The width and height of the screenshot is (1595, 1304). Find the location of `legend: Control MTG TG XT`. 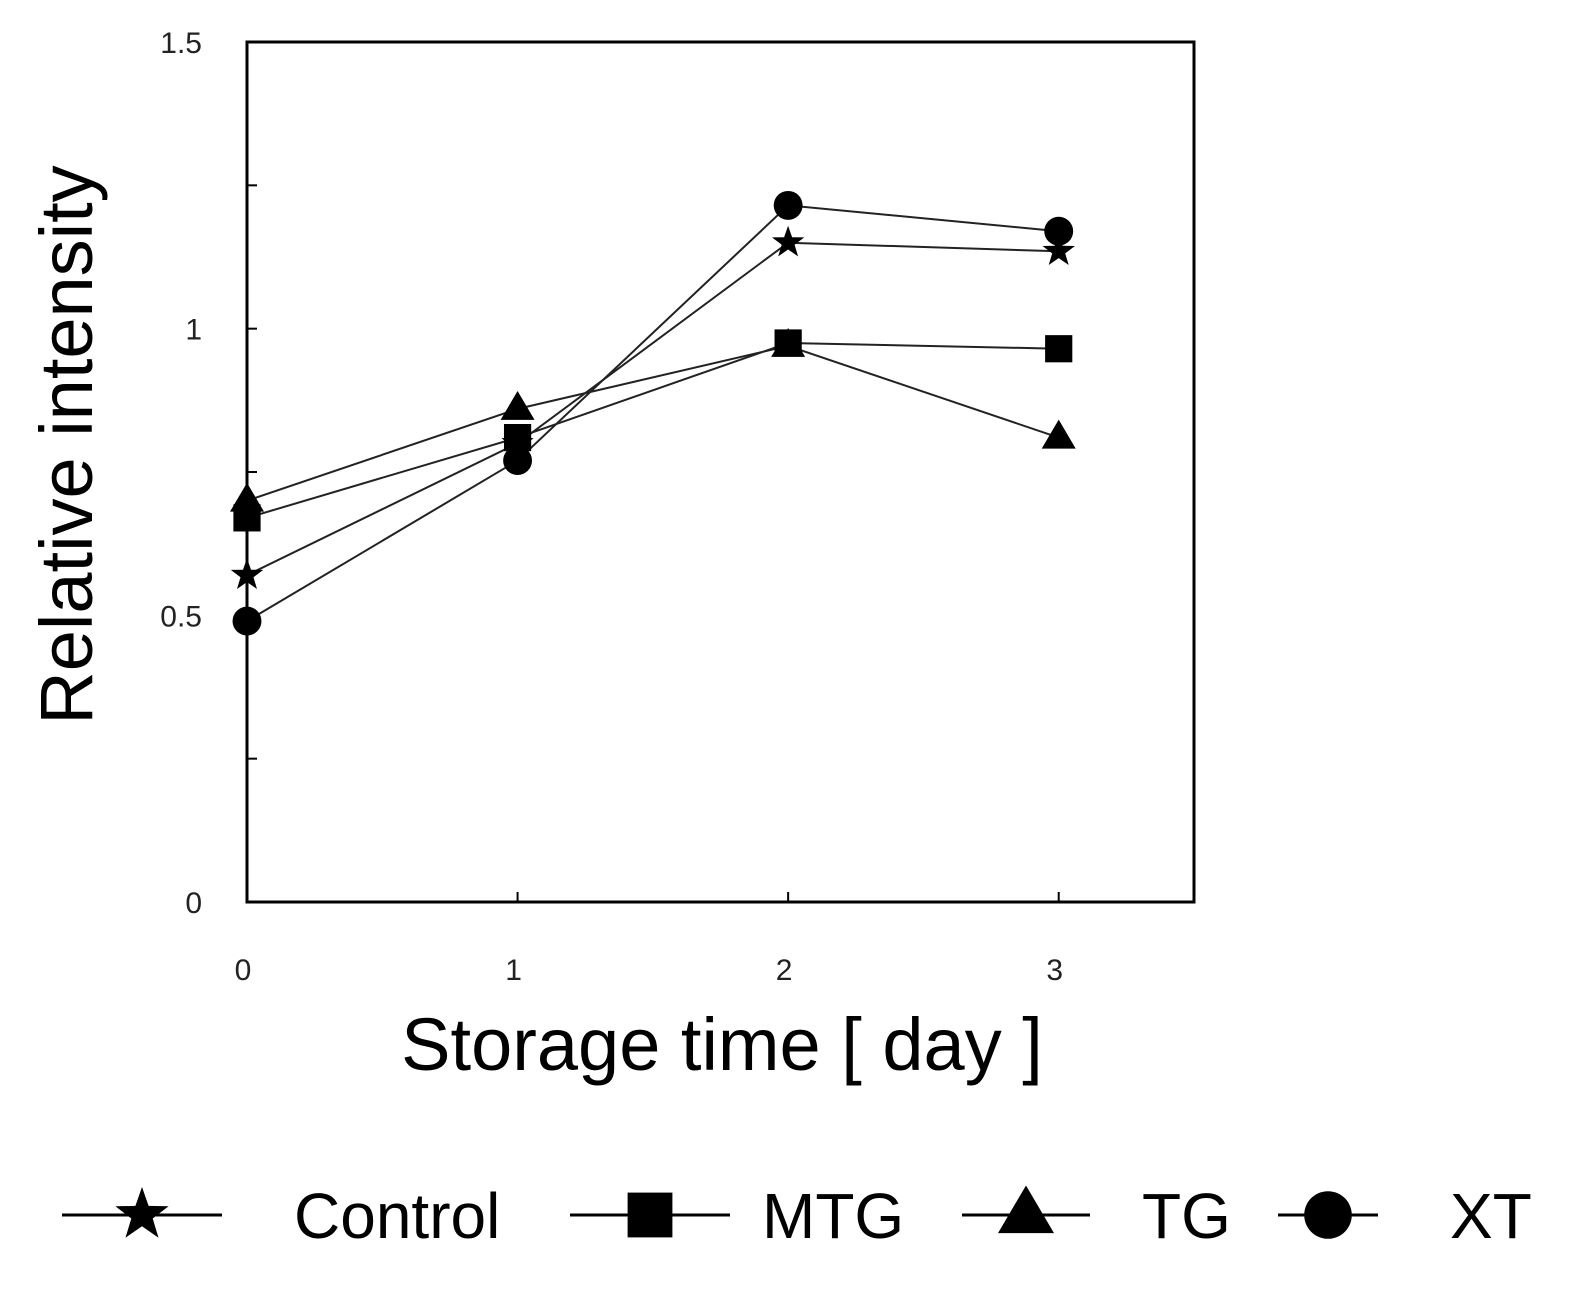

legend: Control MTG TG XT is located at coordinates (797, 1216).